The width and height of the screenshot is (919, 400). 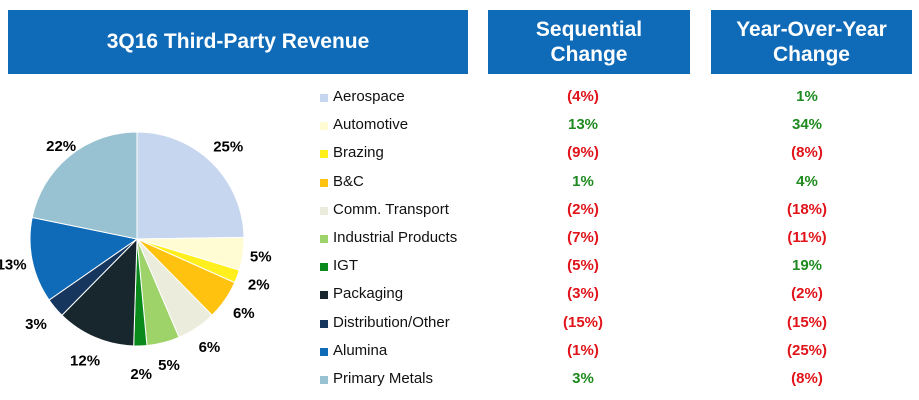 What do you see at coordinates (228, 146) in the screenshot?
I see `pie-slice-label: 25%` at bounding box center [228, 146].